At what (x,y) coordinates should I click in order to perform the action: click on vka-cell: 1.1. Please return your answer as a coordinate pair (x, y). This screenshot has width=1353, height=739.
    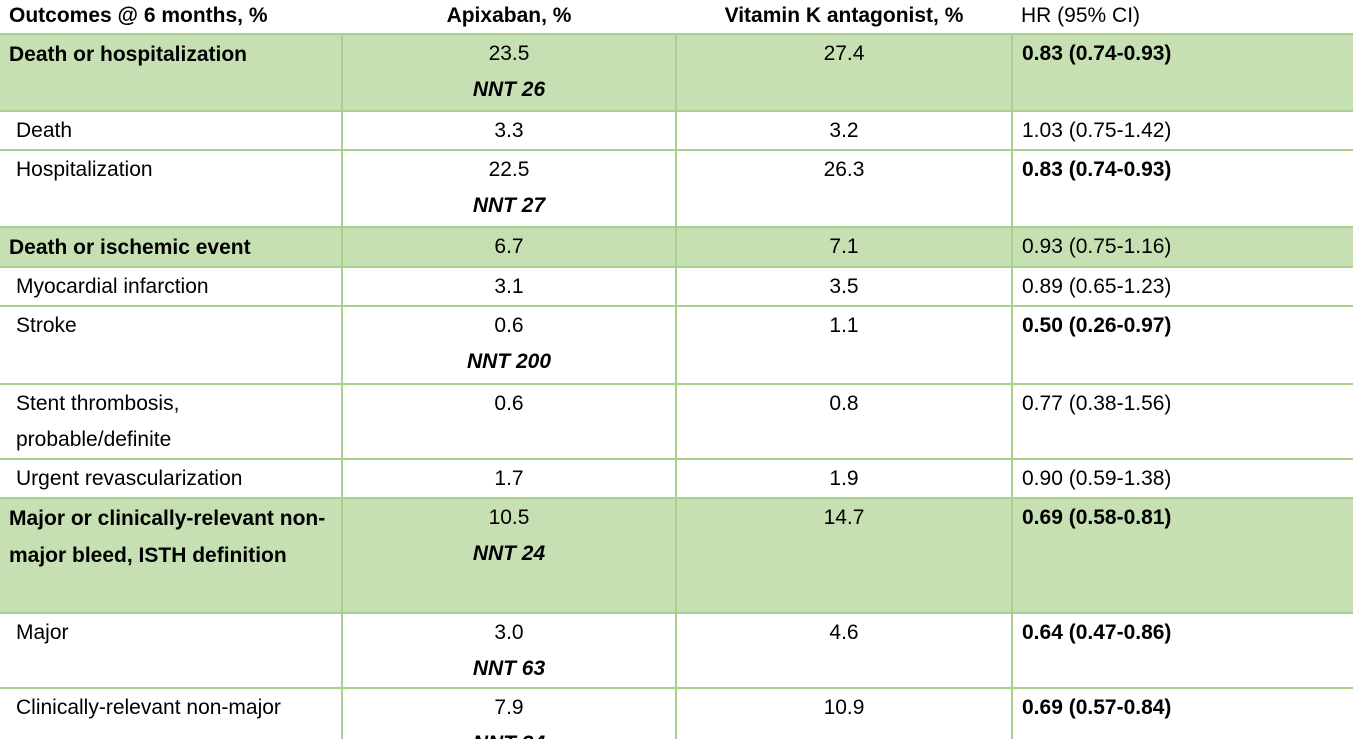
    Looking at the image, I should click on (844, 345).